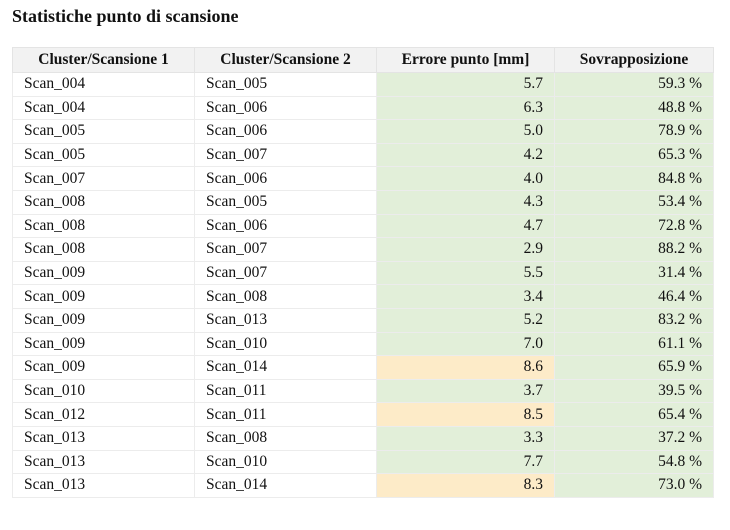 This screenshot has height=530, width=730. I want to click on cell-point-error: 4.7, so click(465, 226).